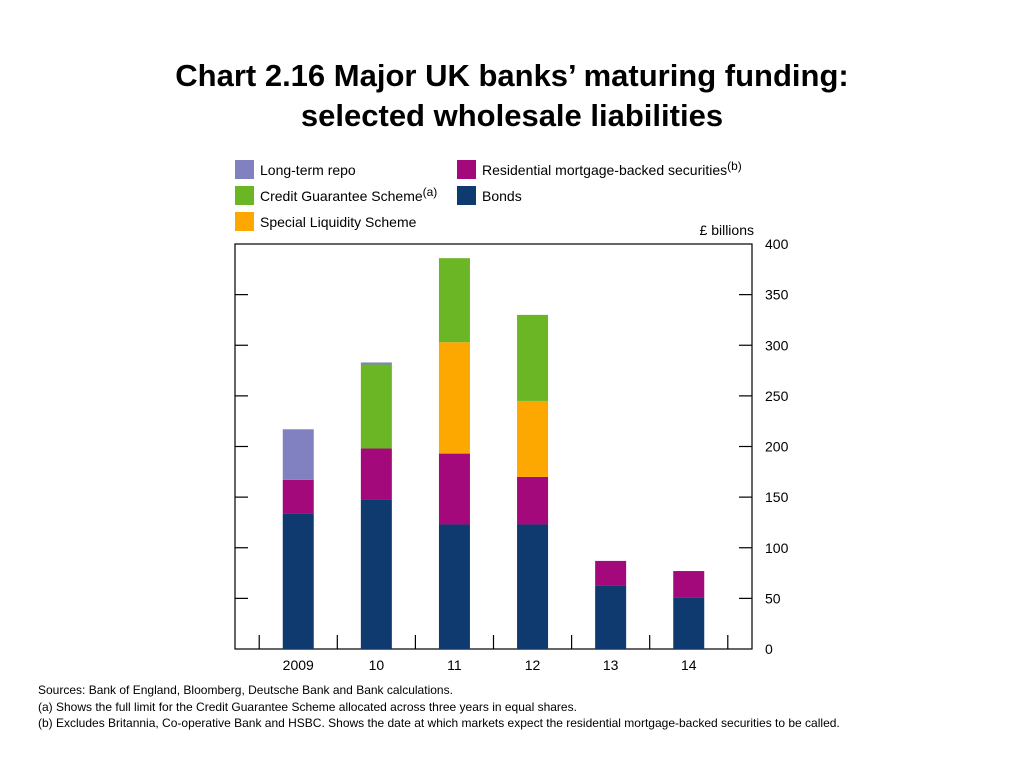 This screenshot has height=768, width=1024. What do you see at coordinates (308, 170) in the screenshot?
I see `legend-label: Long-term repo` at bounding box center [308, 170].